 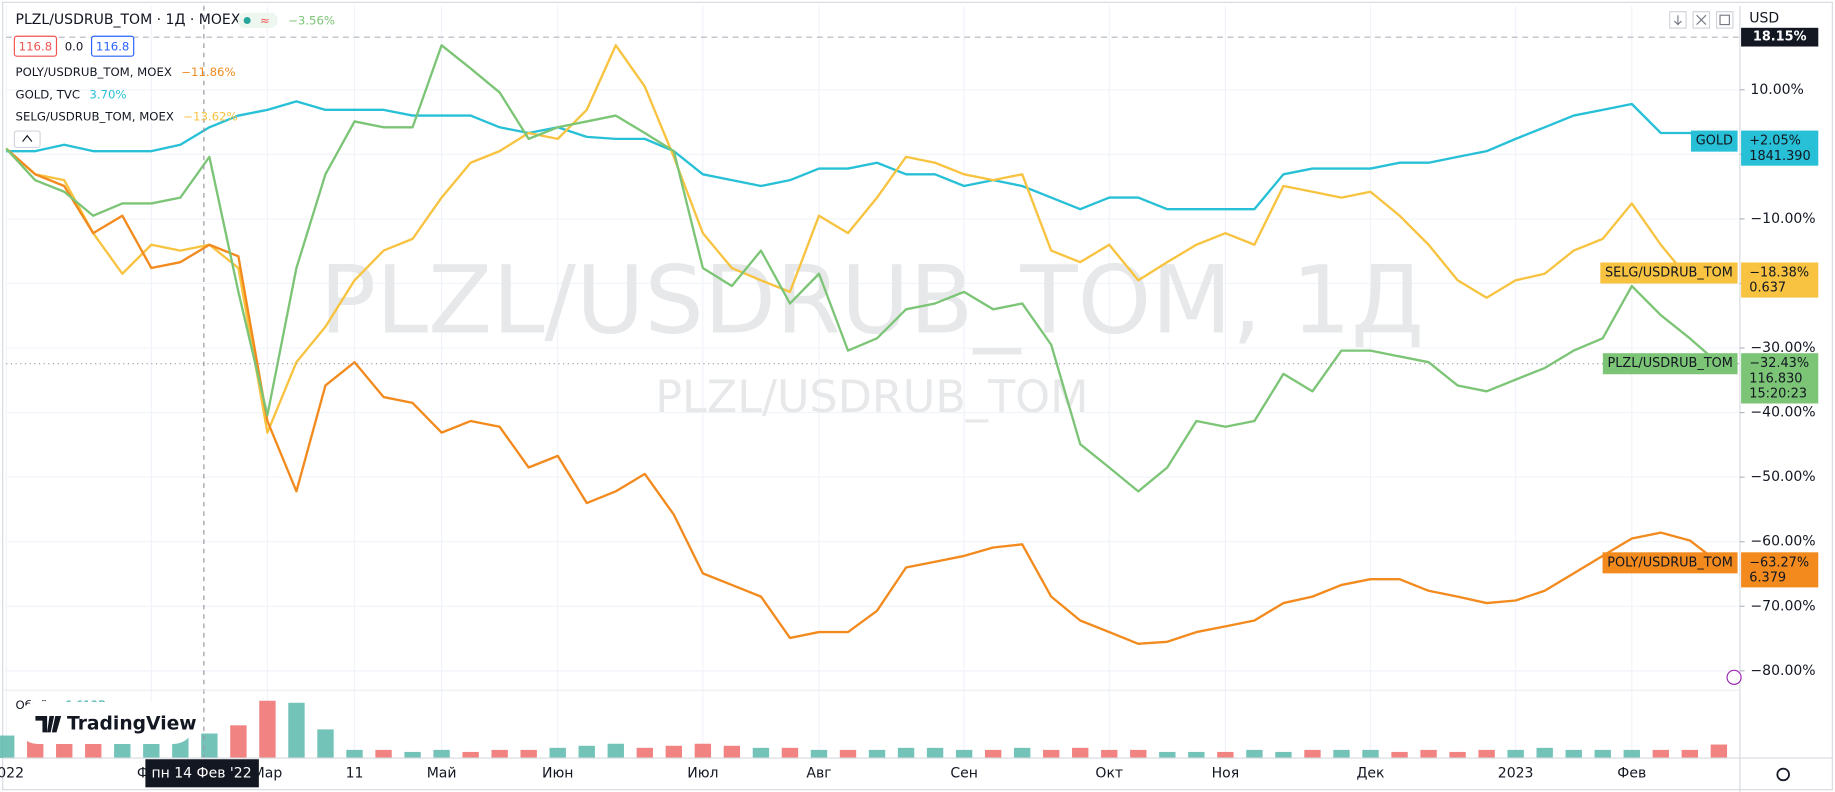 I want to click on max-marker-label: 18.15%, so click(x=1780, y=37).